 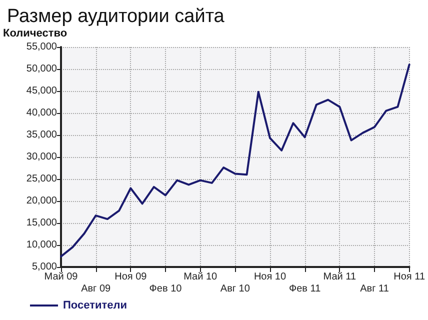 What do you see at coordinates (201, 277) in the screenshot?
I see `x-tick-label: Май 10` at bounding box center [201, 277].